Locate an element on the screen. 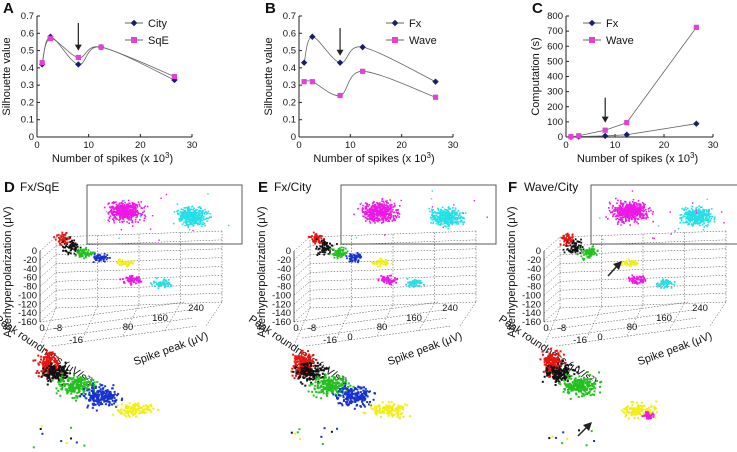  point-Fx is located at coordinates (605, 136).